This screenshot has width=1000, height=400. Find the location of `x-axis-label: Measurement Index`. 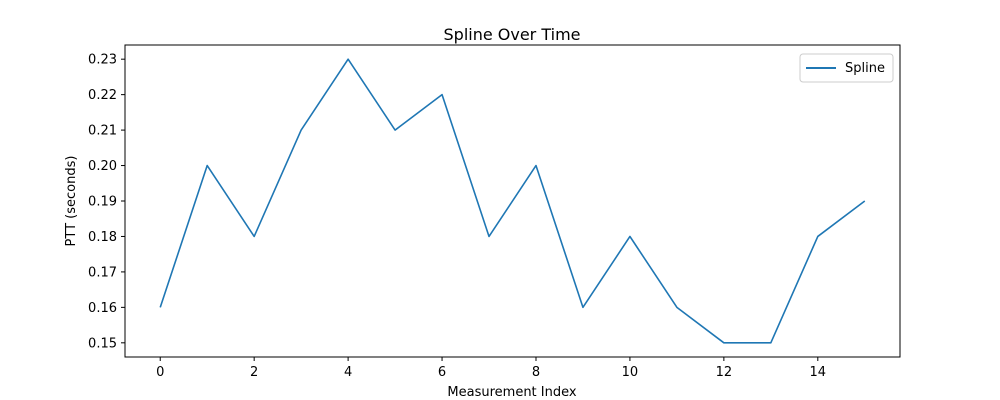

x-axis-label: Measurement Index is located at coordinates (511, 392).